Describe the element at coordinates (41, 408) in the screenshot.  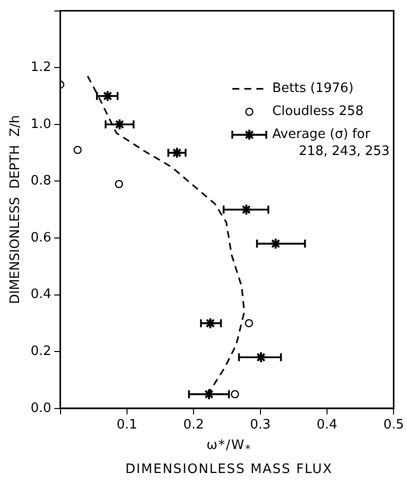
I see `y-tick-label: 0.0` at that location.